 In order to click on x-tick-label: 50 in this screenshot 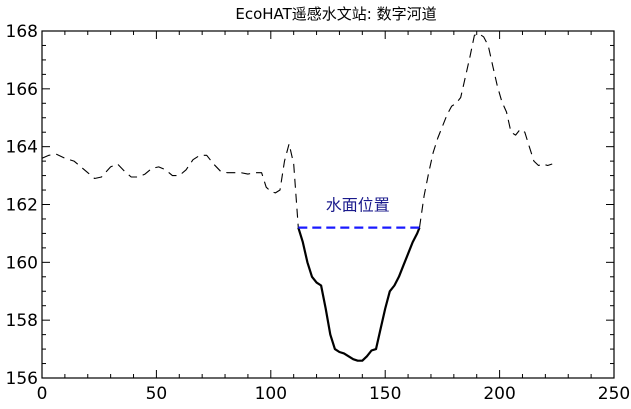, I will do `click(157, 394)`.